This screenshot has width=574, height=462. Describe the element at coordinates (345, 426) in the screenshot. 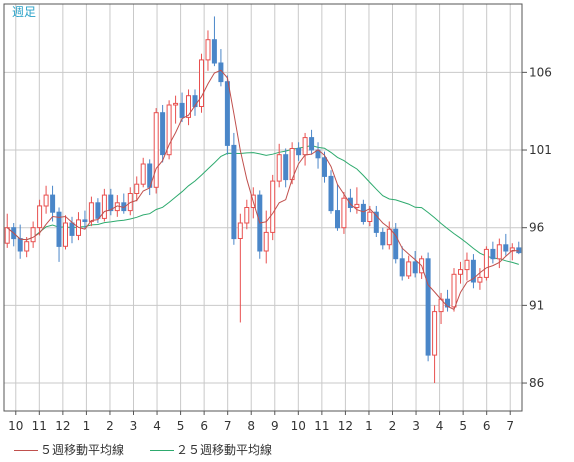

I see `x-tick-label: 12` at that location.